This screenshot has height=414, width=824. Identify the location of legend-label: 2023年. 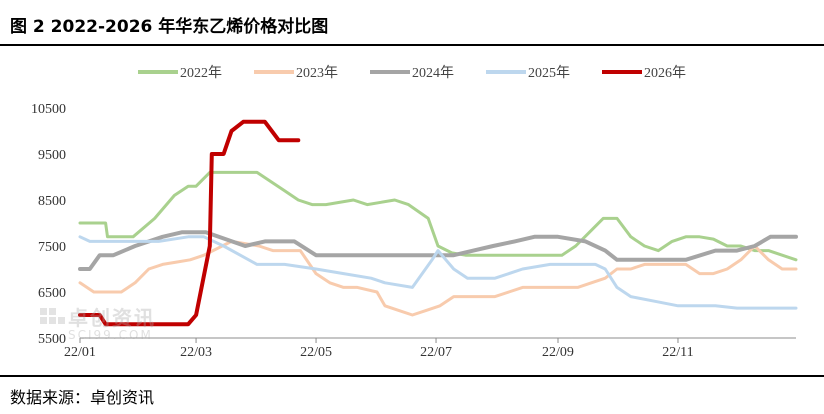
(317, 73).